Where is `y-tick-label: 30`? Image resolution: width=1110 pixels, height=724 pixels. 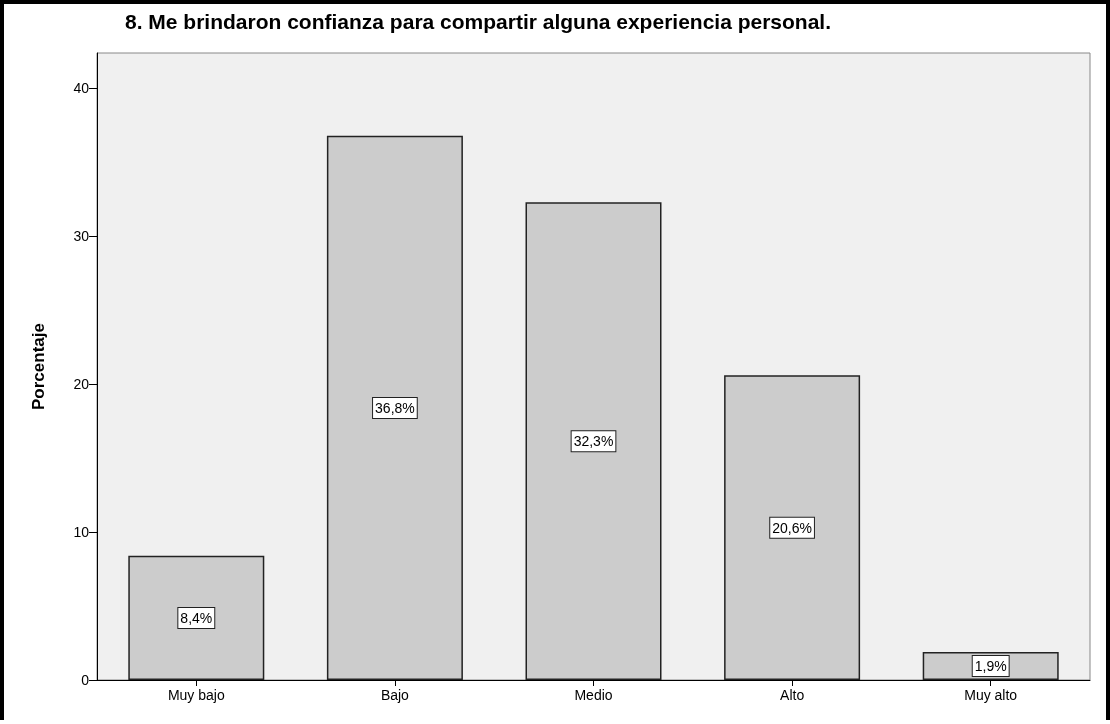 y-tick-label: 30 is located at coordinates (81, 236).